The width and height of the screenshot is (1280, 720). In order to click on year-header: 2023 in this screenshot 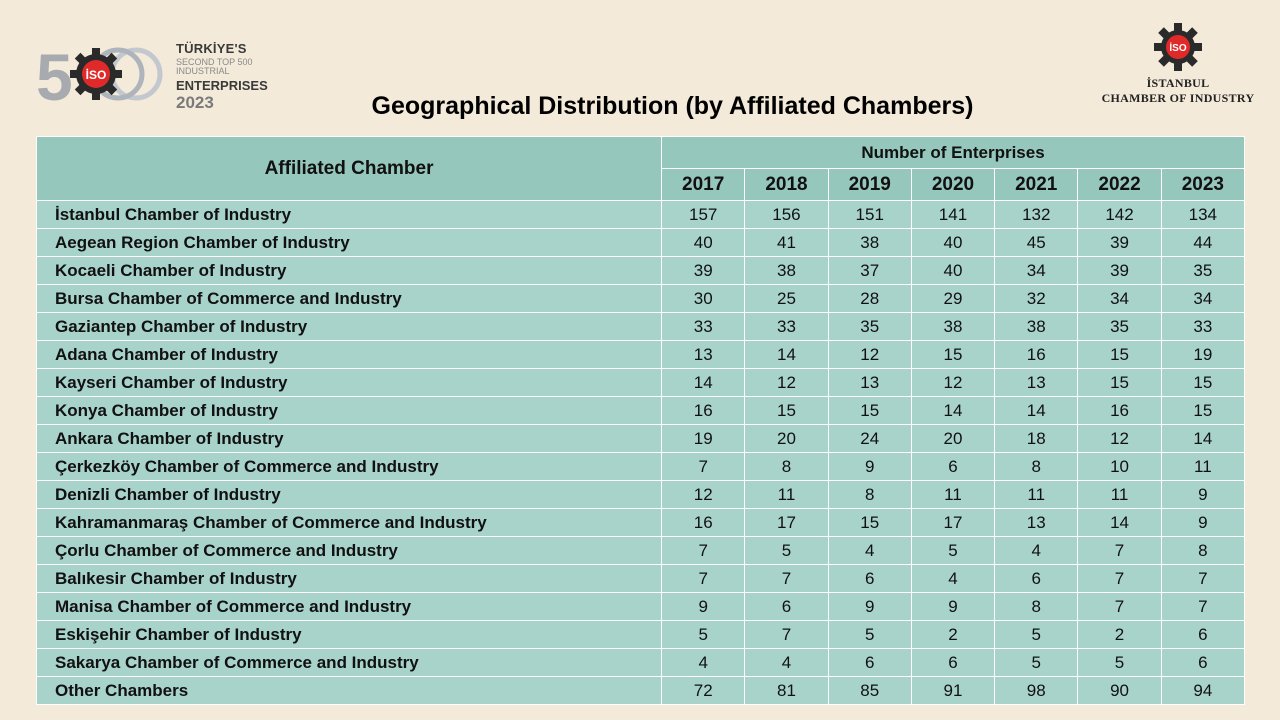, I will do `click(1203, 184)`.